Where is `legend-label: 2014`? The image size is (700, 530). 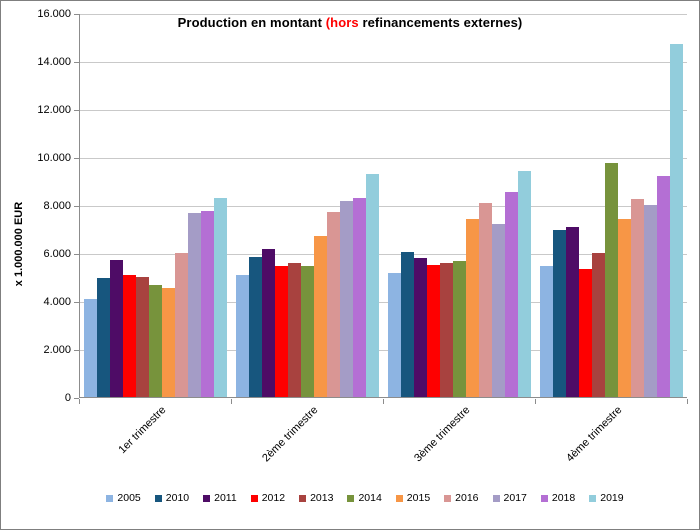 legend-label: 2014 is located at coordinates (370, 498).